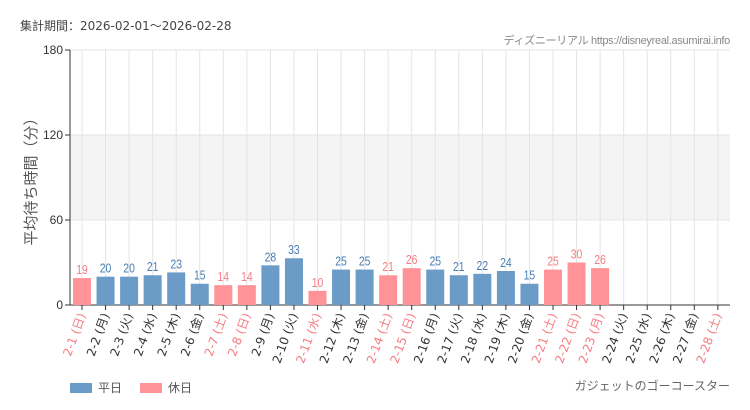 The width and height of the screenshot is (750, 410). Describe the element at coordinates (31, 177) in the screenshot. I see `y-axis-label: 平均待ち時間（分）` at that location.